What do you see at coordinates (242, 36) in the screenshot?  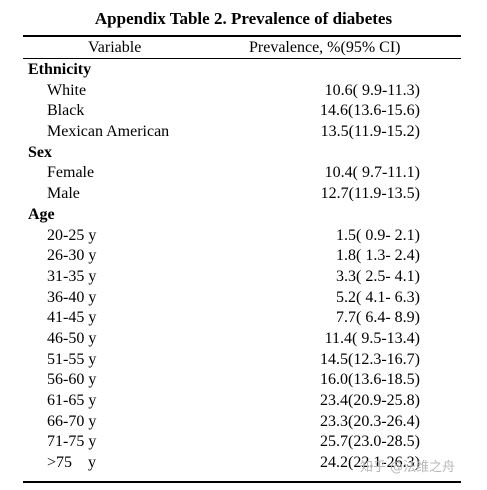 I see `top-rule` at bounding box center [242, 36].